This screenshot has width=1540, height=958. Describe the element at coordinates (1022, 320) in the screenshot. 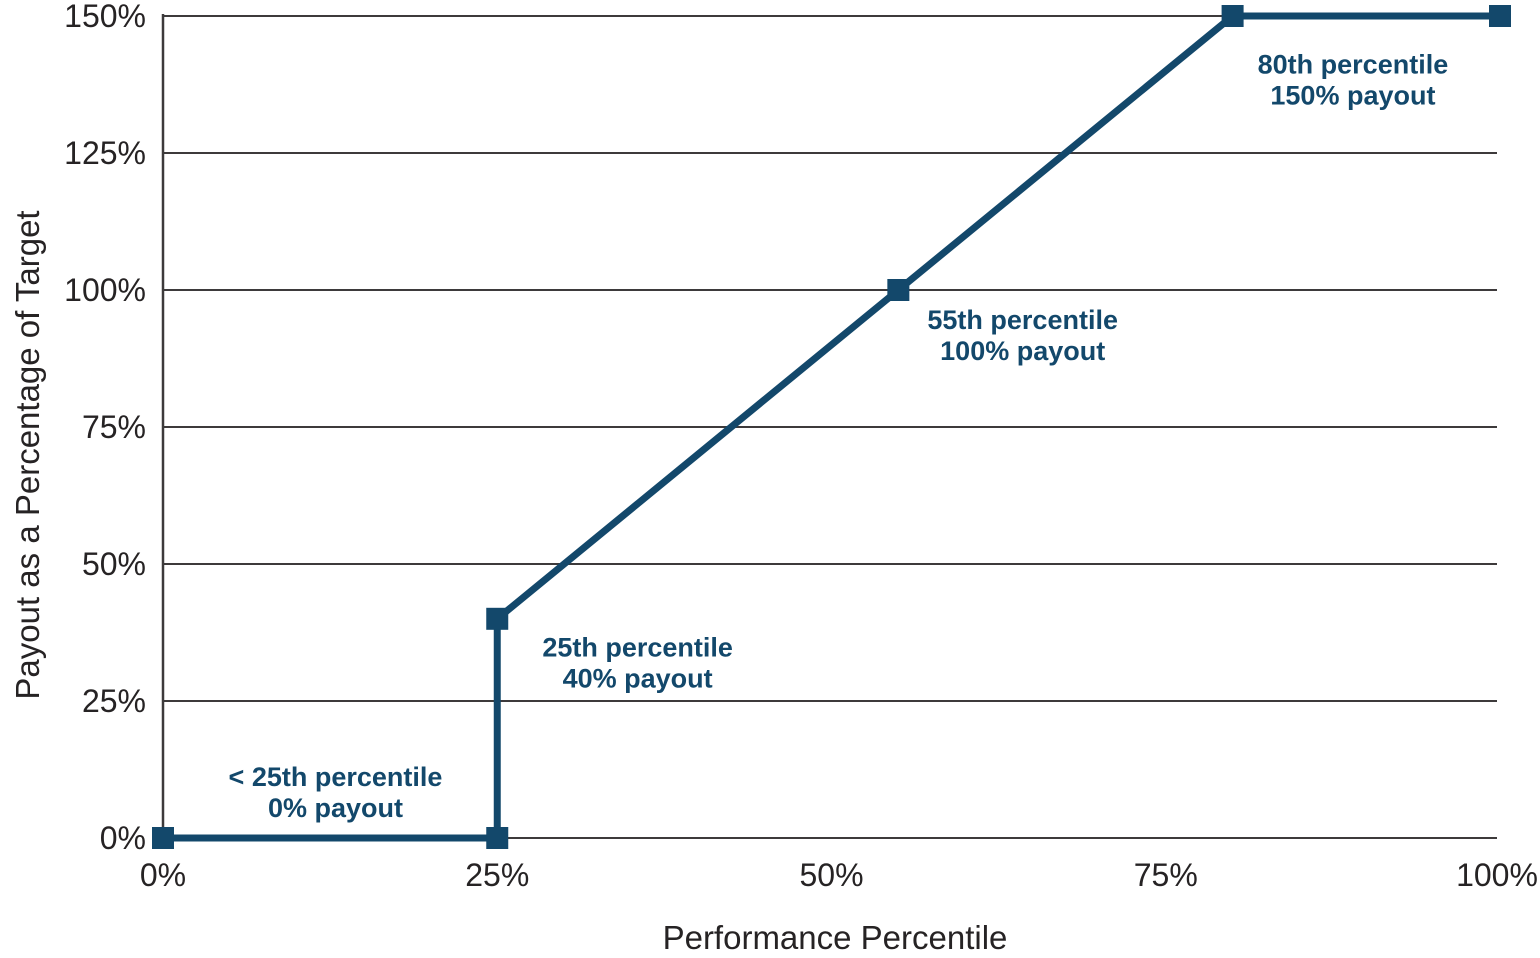

I see `annotation-label: 55th percentile` at that location.